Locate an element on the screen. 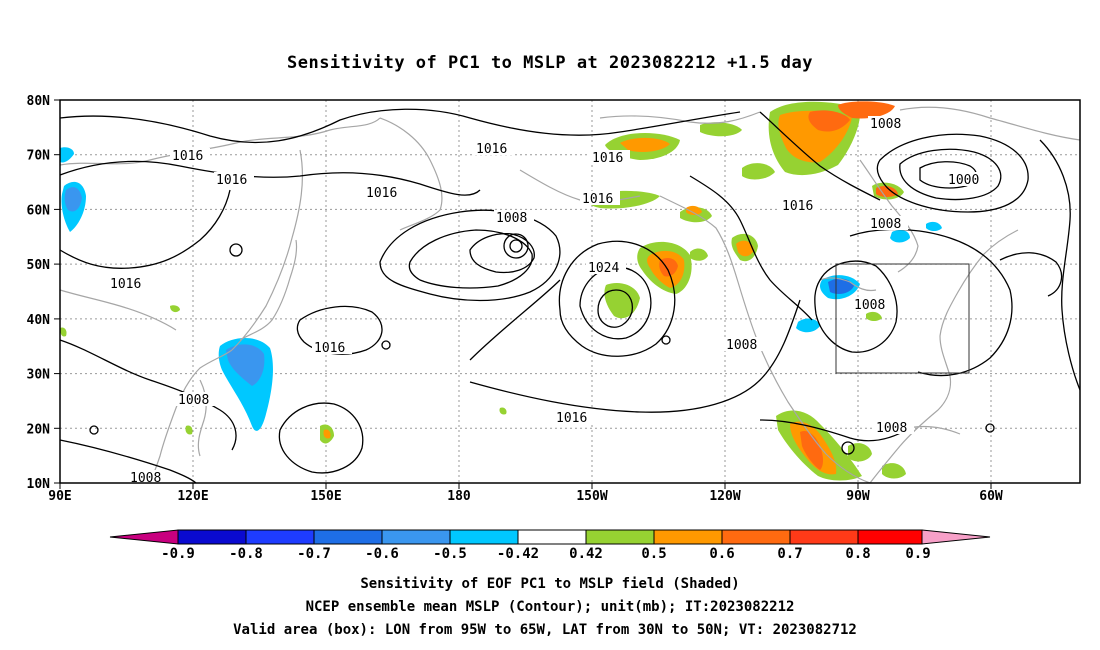 The height and width of the screenshot is (650, 1100). lon-label: 90E is located at coordinates (59, 496).